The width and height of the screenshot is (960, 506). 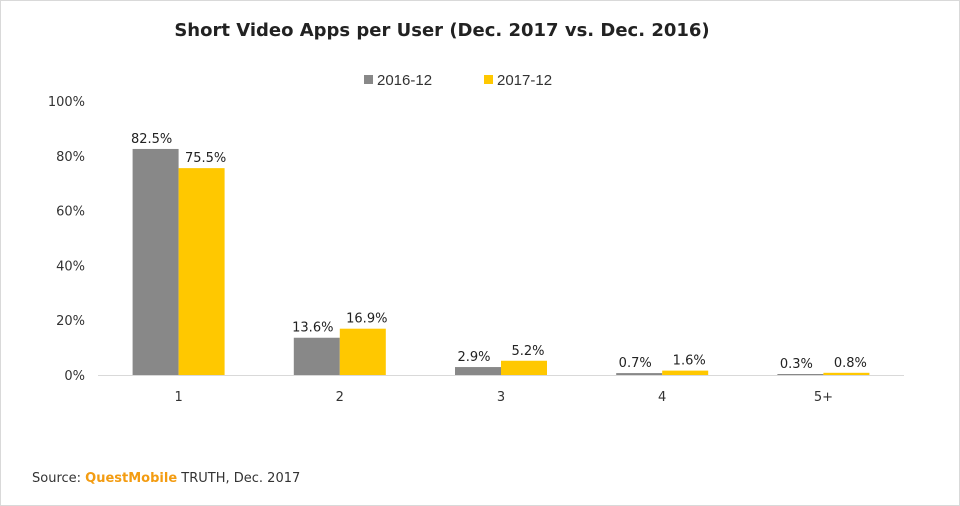 What do you see at coordinates (151, 139) in the screenshot?
I see `data-label-2016-1: 82.5%` at bounding box center [151, 139].